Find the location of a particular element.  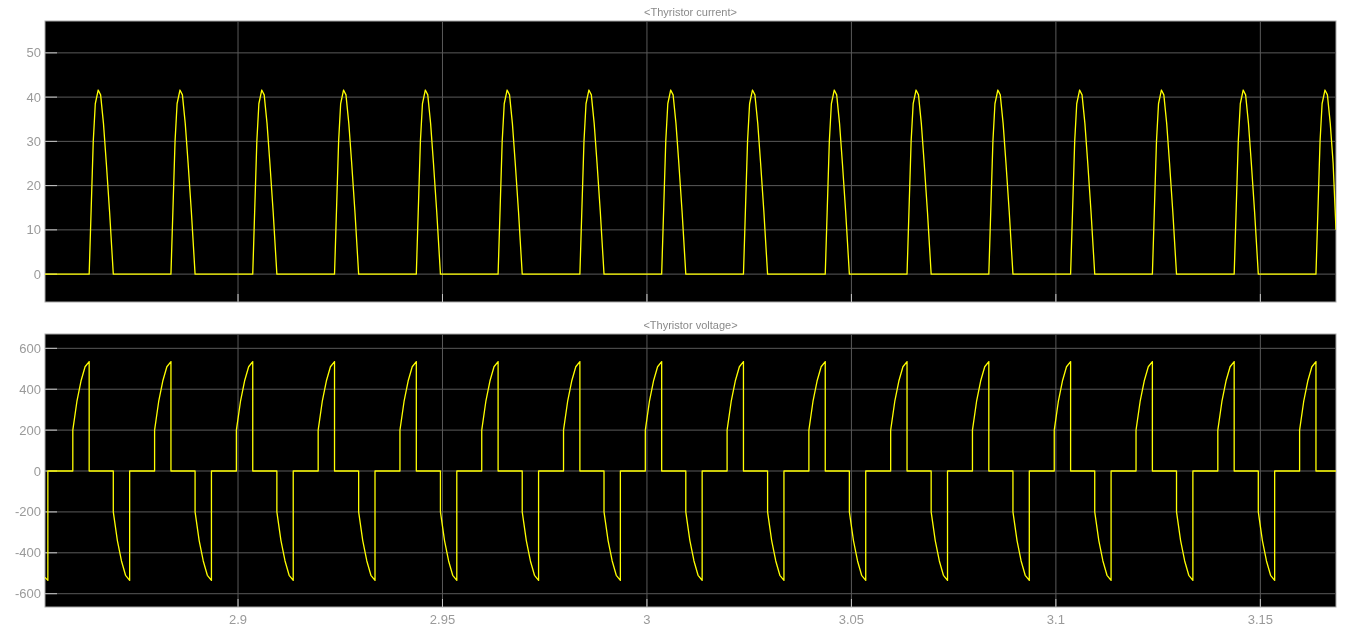

y-tick-label: -400 is located at coordinates (27, 553).